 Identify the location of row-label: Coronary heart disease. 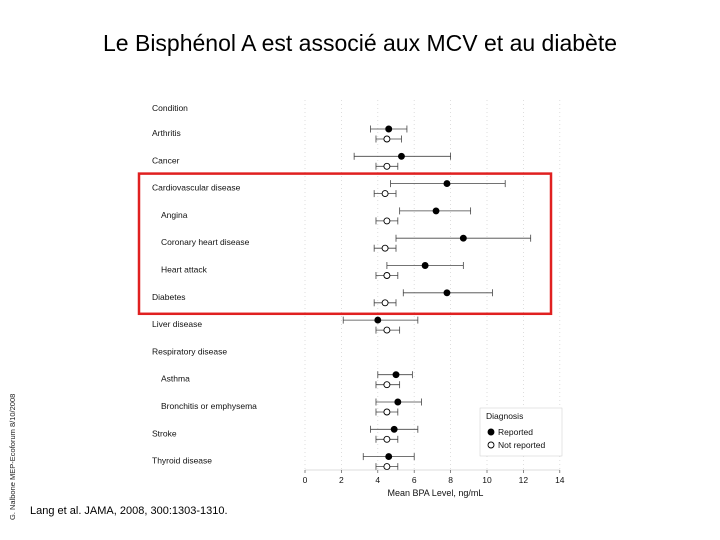
(205, 242).